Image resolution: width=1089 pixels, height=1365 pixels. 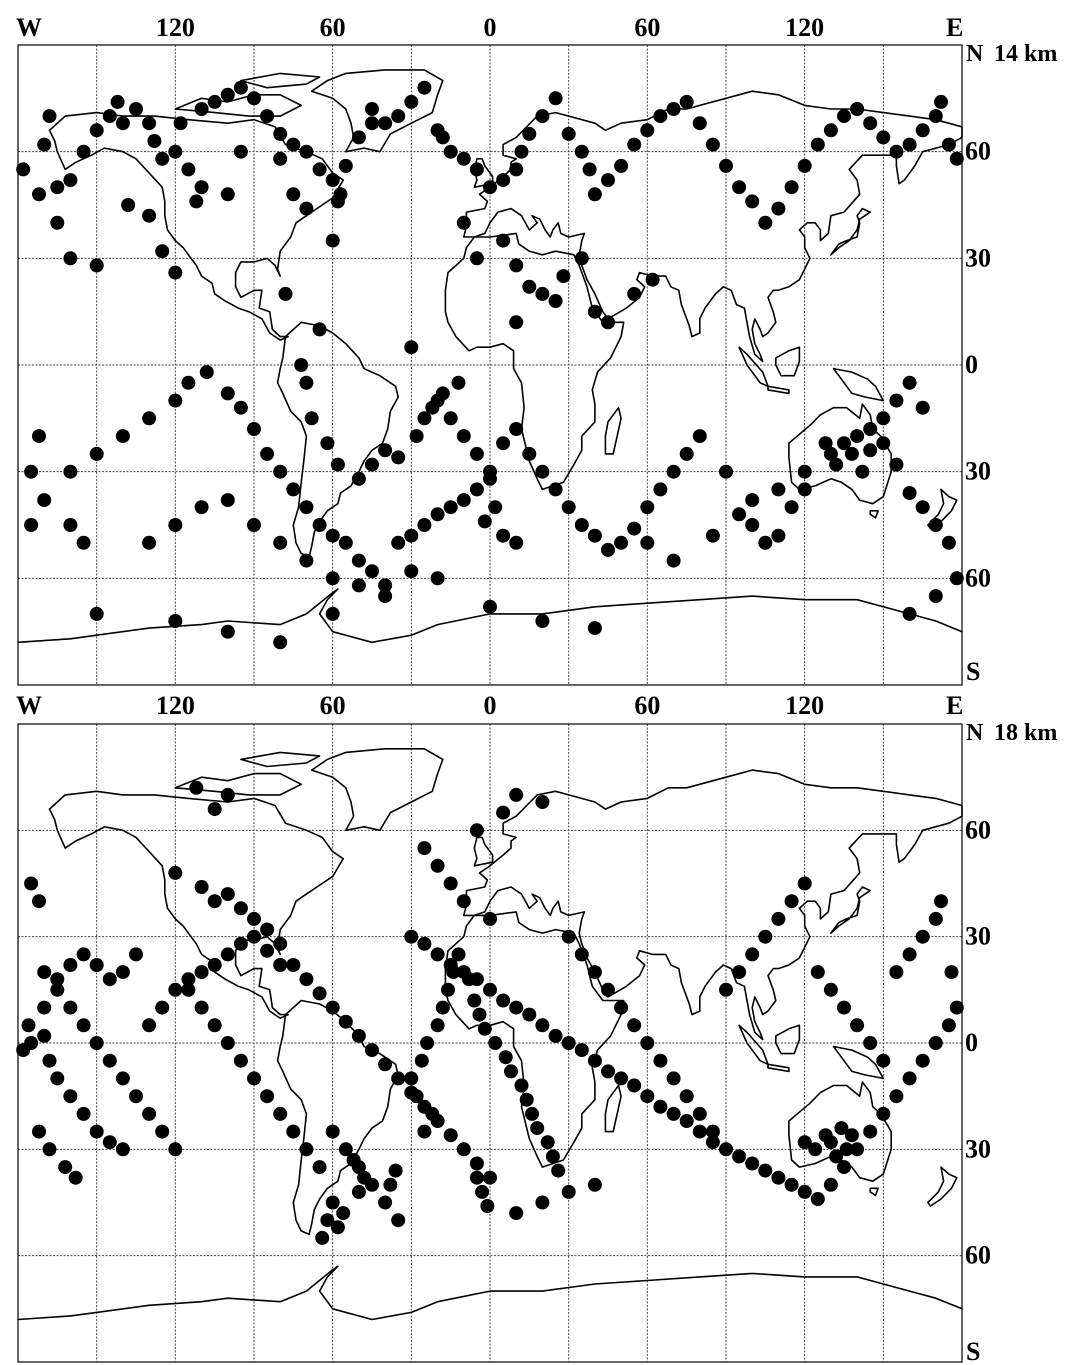 What do you see at coordinates (975, 54) in the screenshot?
I see `north-label: N` at bounding box center [975, 54].